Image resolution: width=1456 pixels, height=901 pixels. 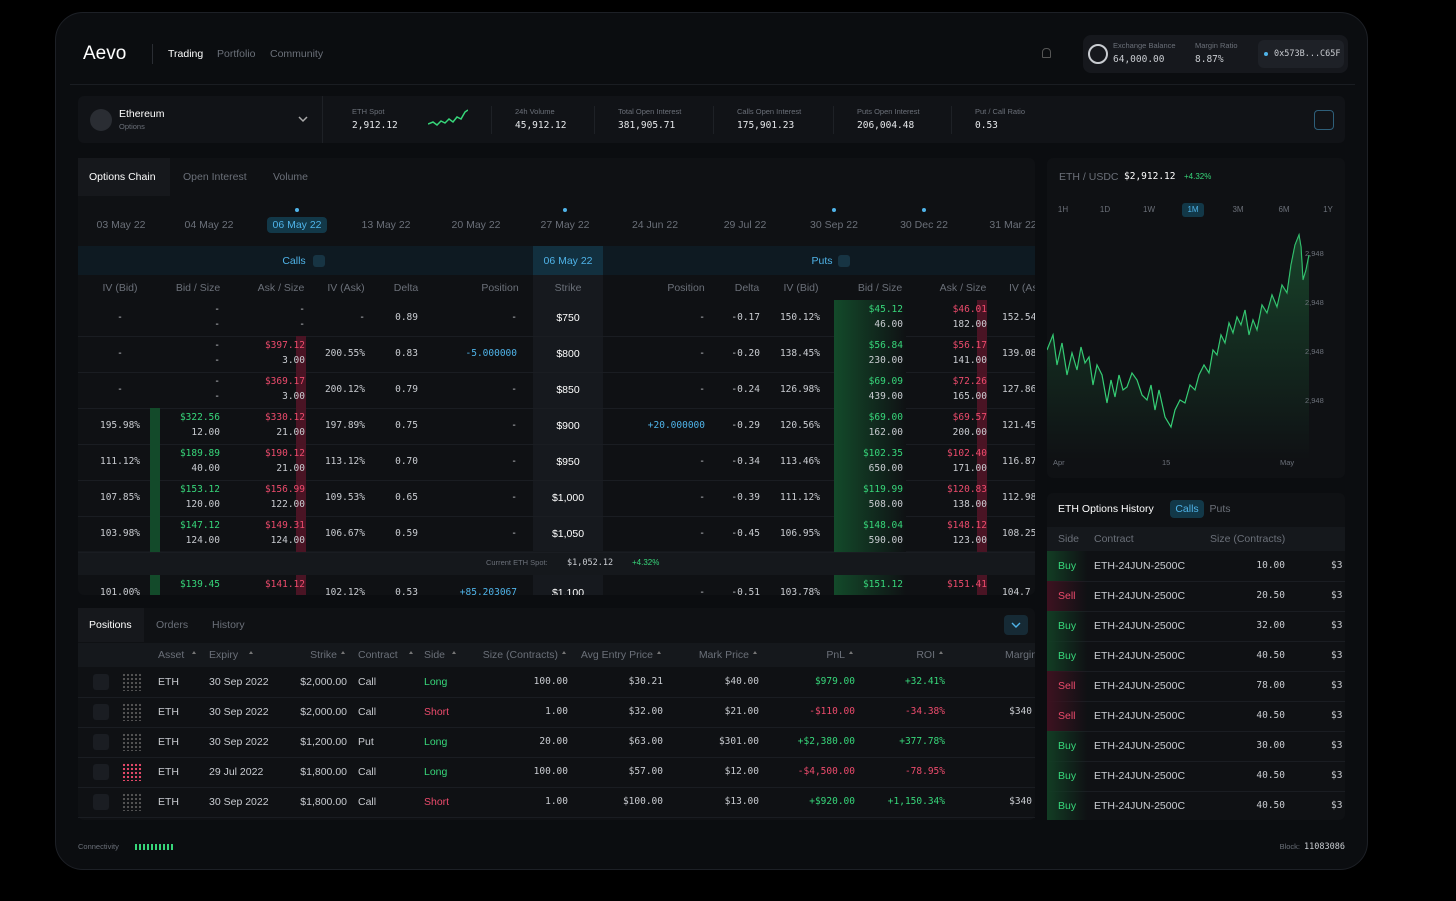 I want to click on range-button: 1Y, so click(x=1328, y=209).